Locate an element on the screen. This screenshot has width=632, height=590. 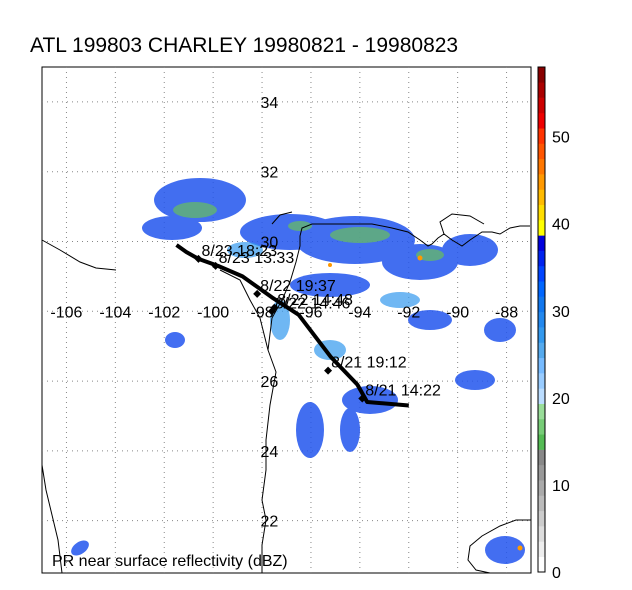
track-marker-label: 8/23 18:23 is located at coordinates (239, 251).